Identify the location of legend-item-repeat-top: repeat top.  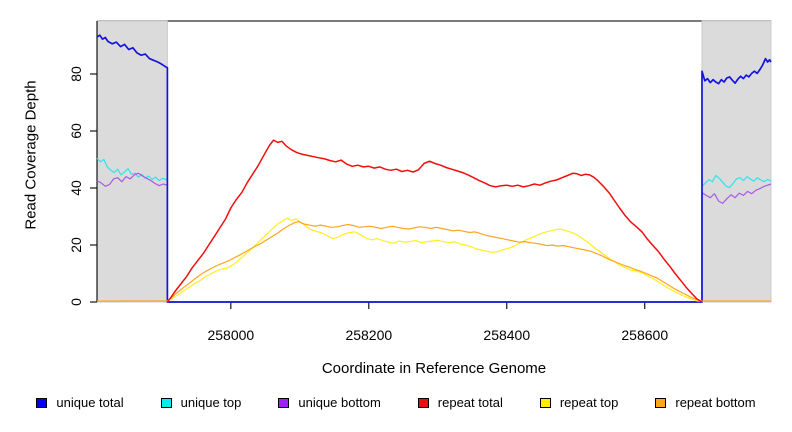
(579, 402).